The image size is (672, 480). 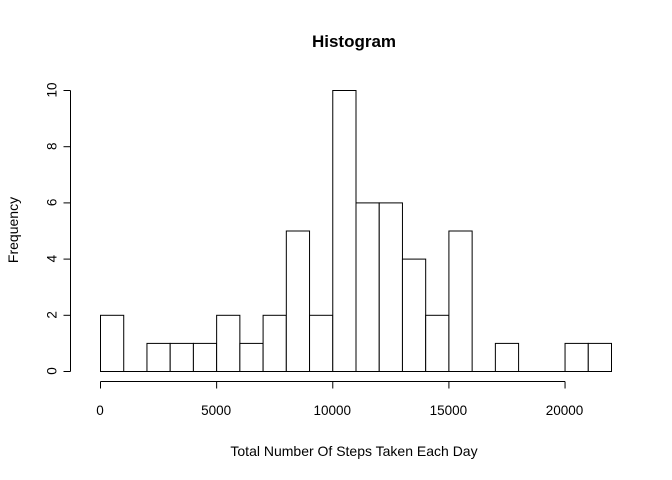 I want to click on x-tick-label: 0, so click(x=100, y=410).